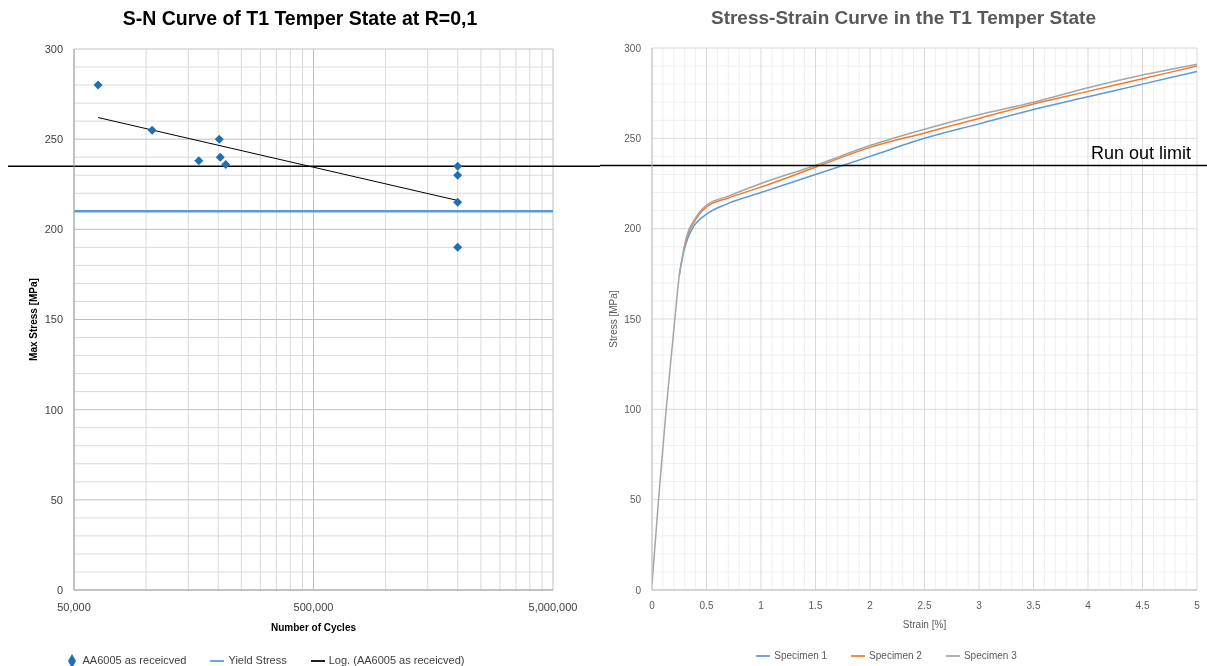 The width and height of the screenshot is (1207, 666). Describe the element at coordinates (313, 627) in the screenshot. I see `x-axis-title: Number of Cycles` at that location.